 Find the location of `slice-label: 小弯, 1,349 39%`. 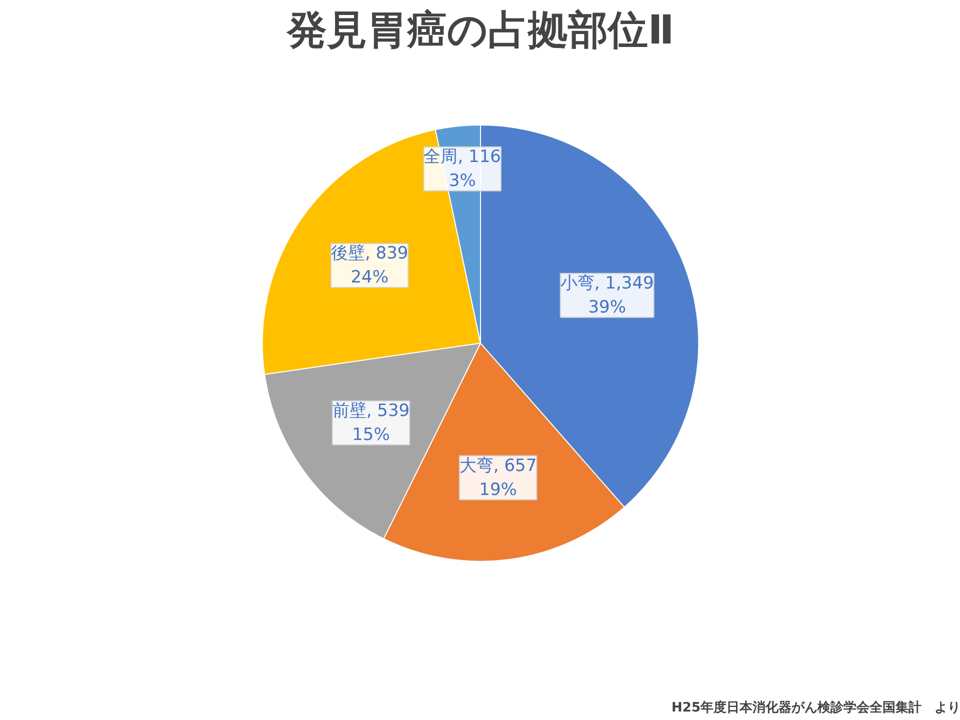

slice-label: 小弯, 1,349 39% is located at coordinates (607, 295).